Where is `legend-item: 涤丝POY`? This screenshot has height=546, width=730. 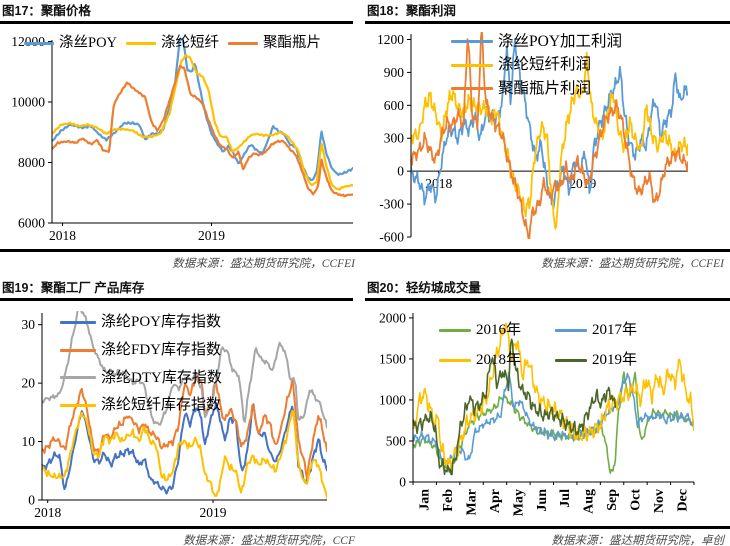 legend-item: 涤丝POY is located at coordinates (70, 43).